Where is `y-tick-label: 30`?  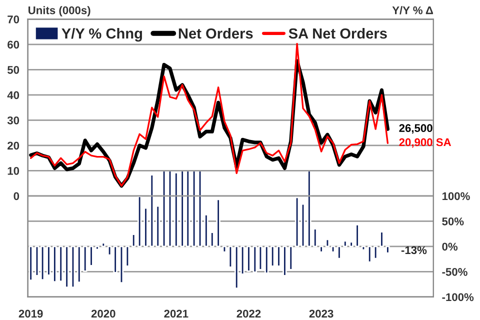 y-tick-label: 30 is located at coordinates (13, 120).